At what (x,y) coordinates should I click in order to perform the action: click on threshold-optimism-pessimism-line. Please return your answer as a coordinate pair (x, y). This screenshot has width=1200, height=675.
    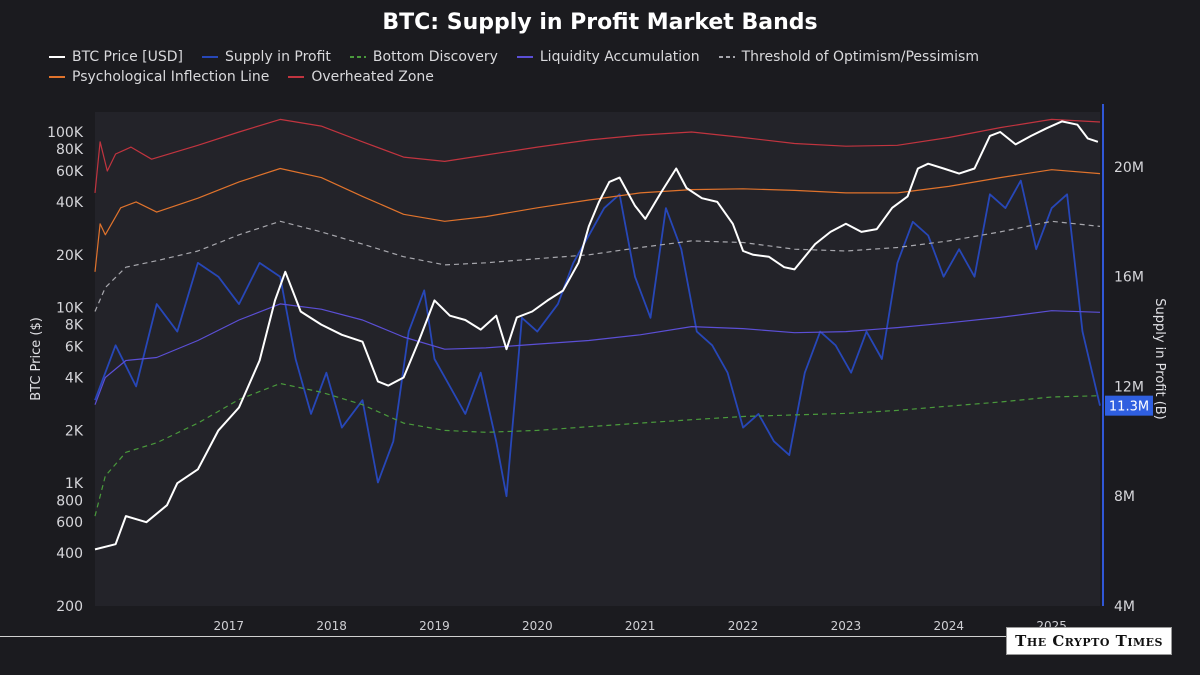
    Looking at the image, I should click on (597, 266).